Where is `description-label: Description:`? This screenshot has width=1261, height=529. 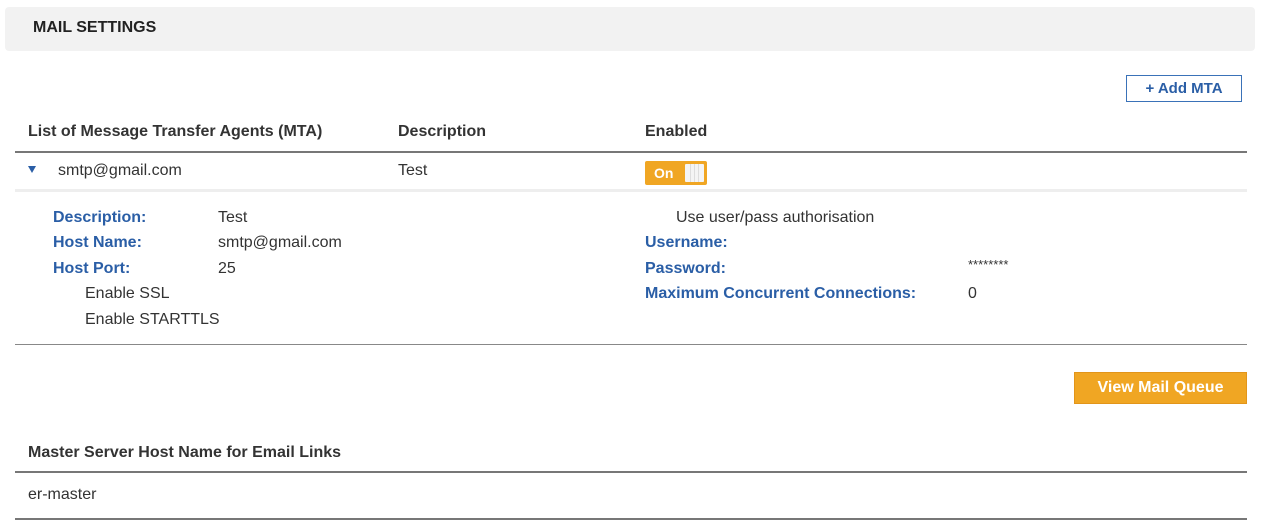
description-label: Description: is located at coordinates (100, 217).